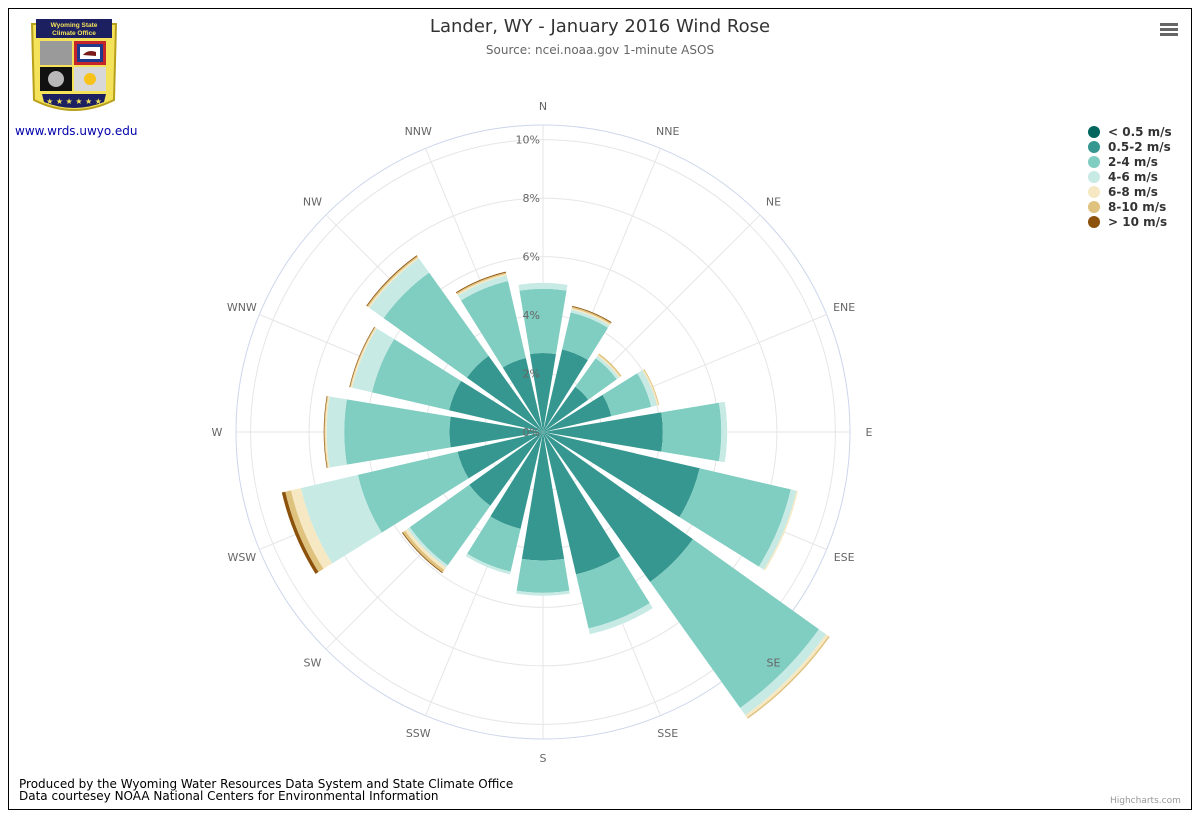  I want to click on legend-item: 8-10 m/s, so click(1130, 206).